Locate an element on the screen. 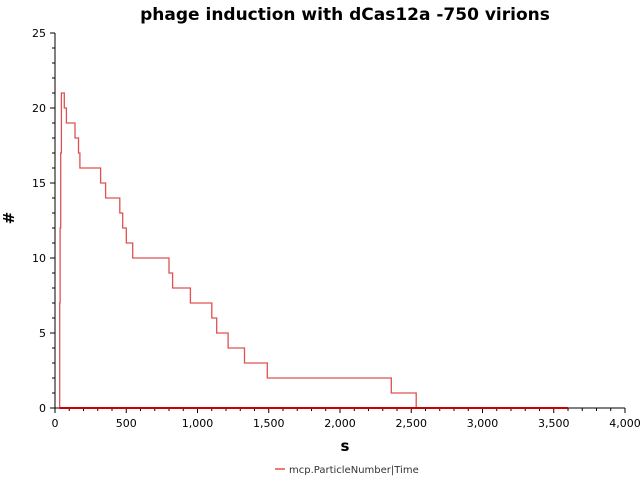 The image size is (640, 480). x-tick-label: 2,500 is located at coordinates (412, 423).